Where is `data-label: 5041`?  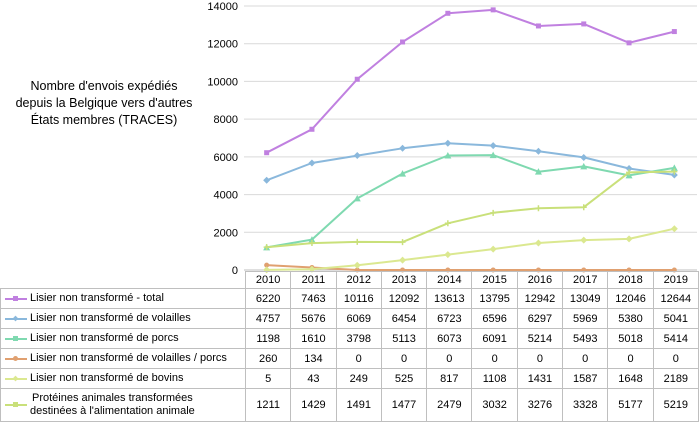
data-label: 5041 is located at coordinates (675, 318).